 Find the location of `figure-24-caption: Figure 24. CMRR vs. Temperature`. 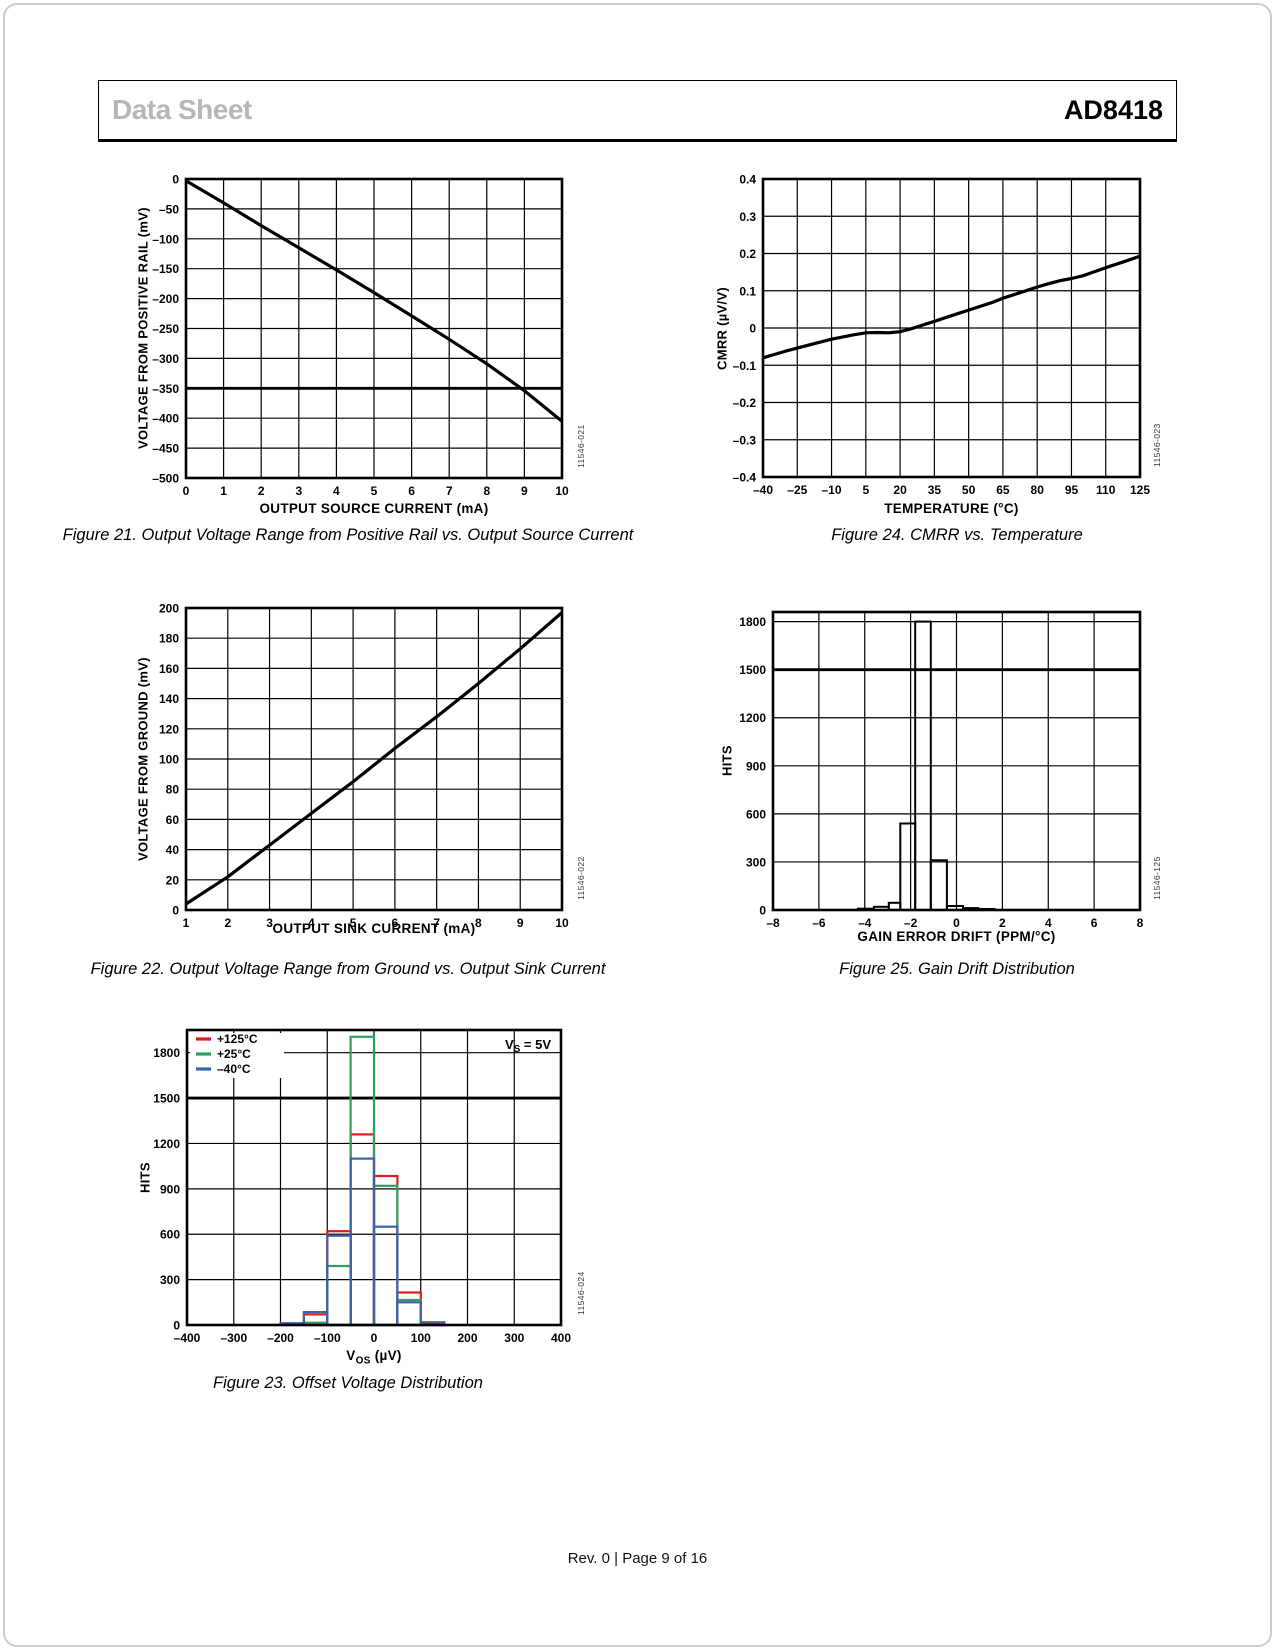

figure-24-caption: Figure 24. CMRR vs. Temperature is located at coordinates (957, 535).